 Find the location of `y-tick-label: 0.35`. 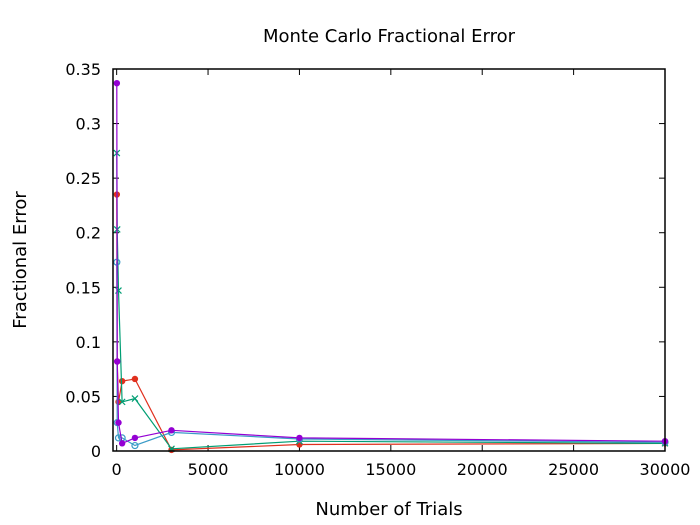

y-tick-label: 0.35 is located at coordinates (83, 69).